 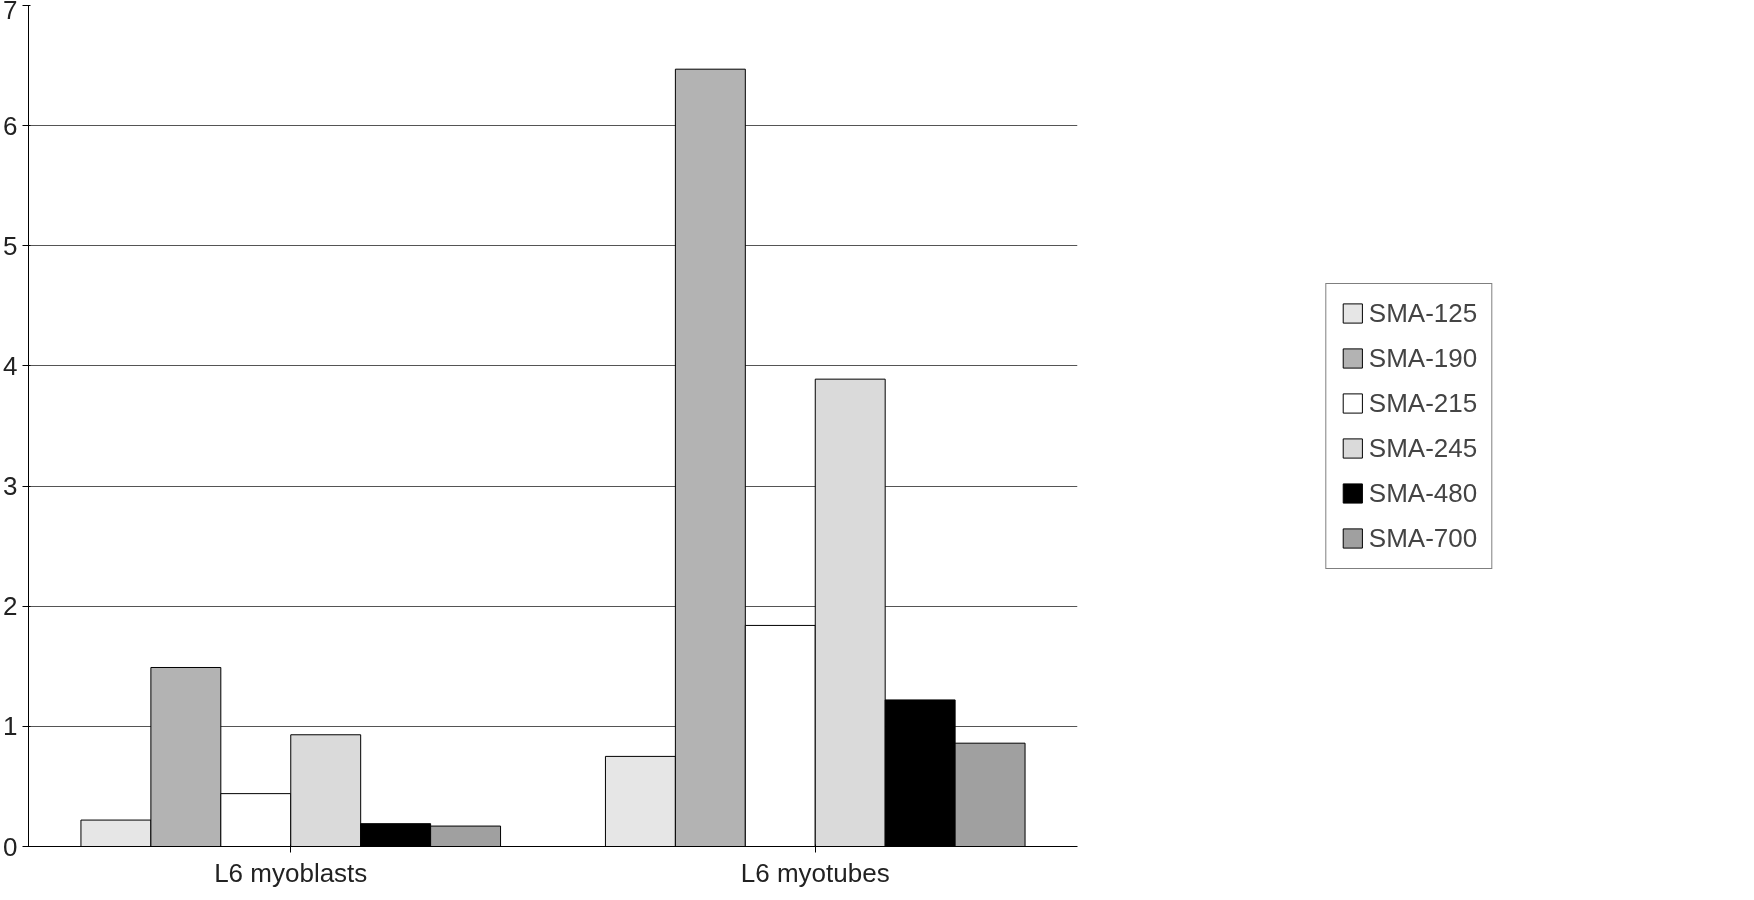 What do you see at coordinates (1423, 448) in the screenshot?
I see `legend-label: SMA-245` at bounding box center [1423, 448].